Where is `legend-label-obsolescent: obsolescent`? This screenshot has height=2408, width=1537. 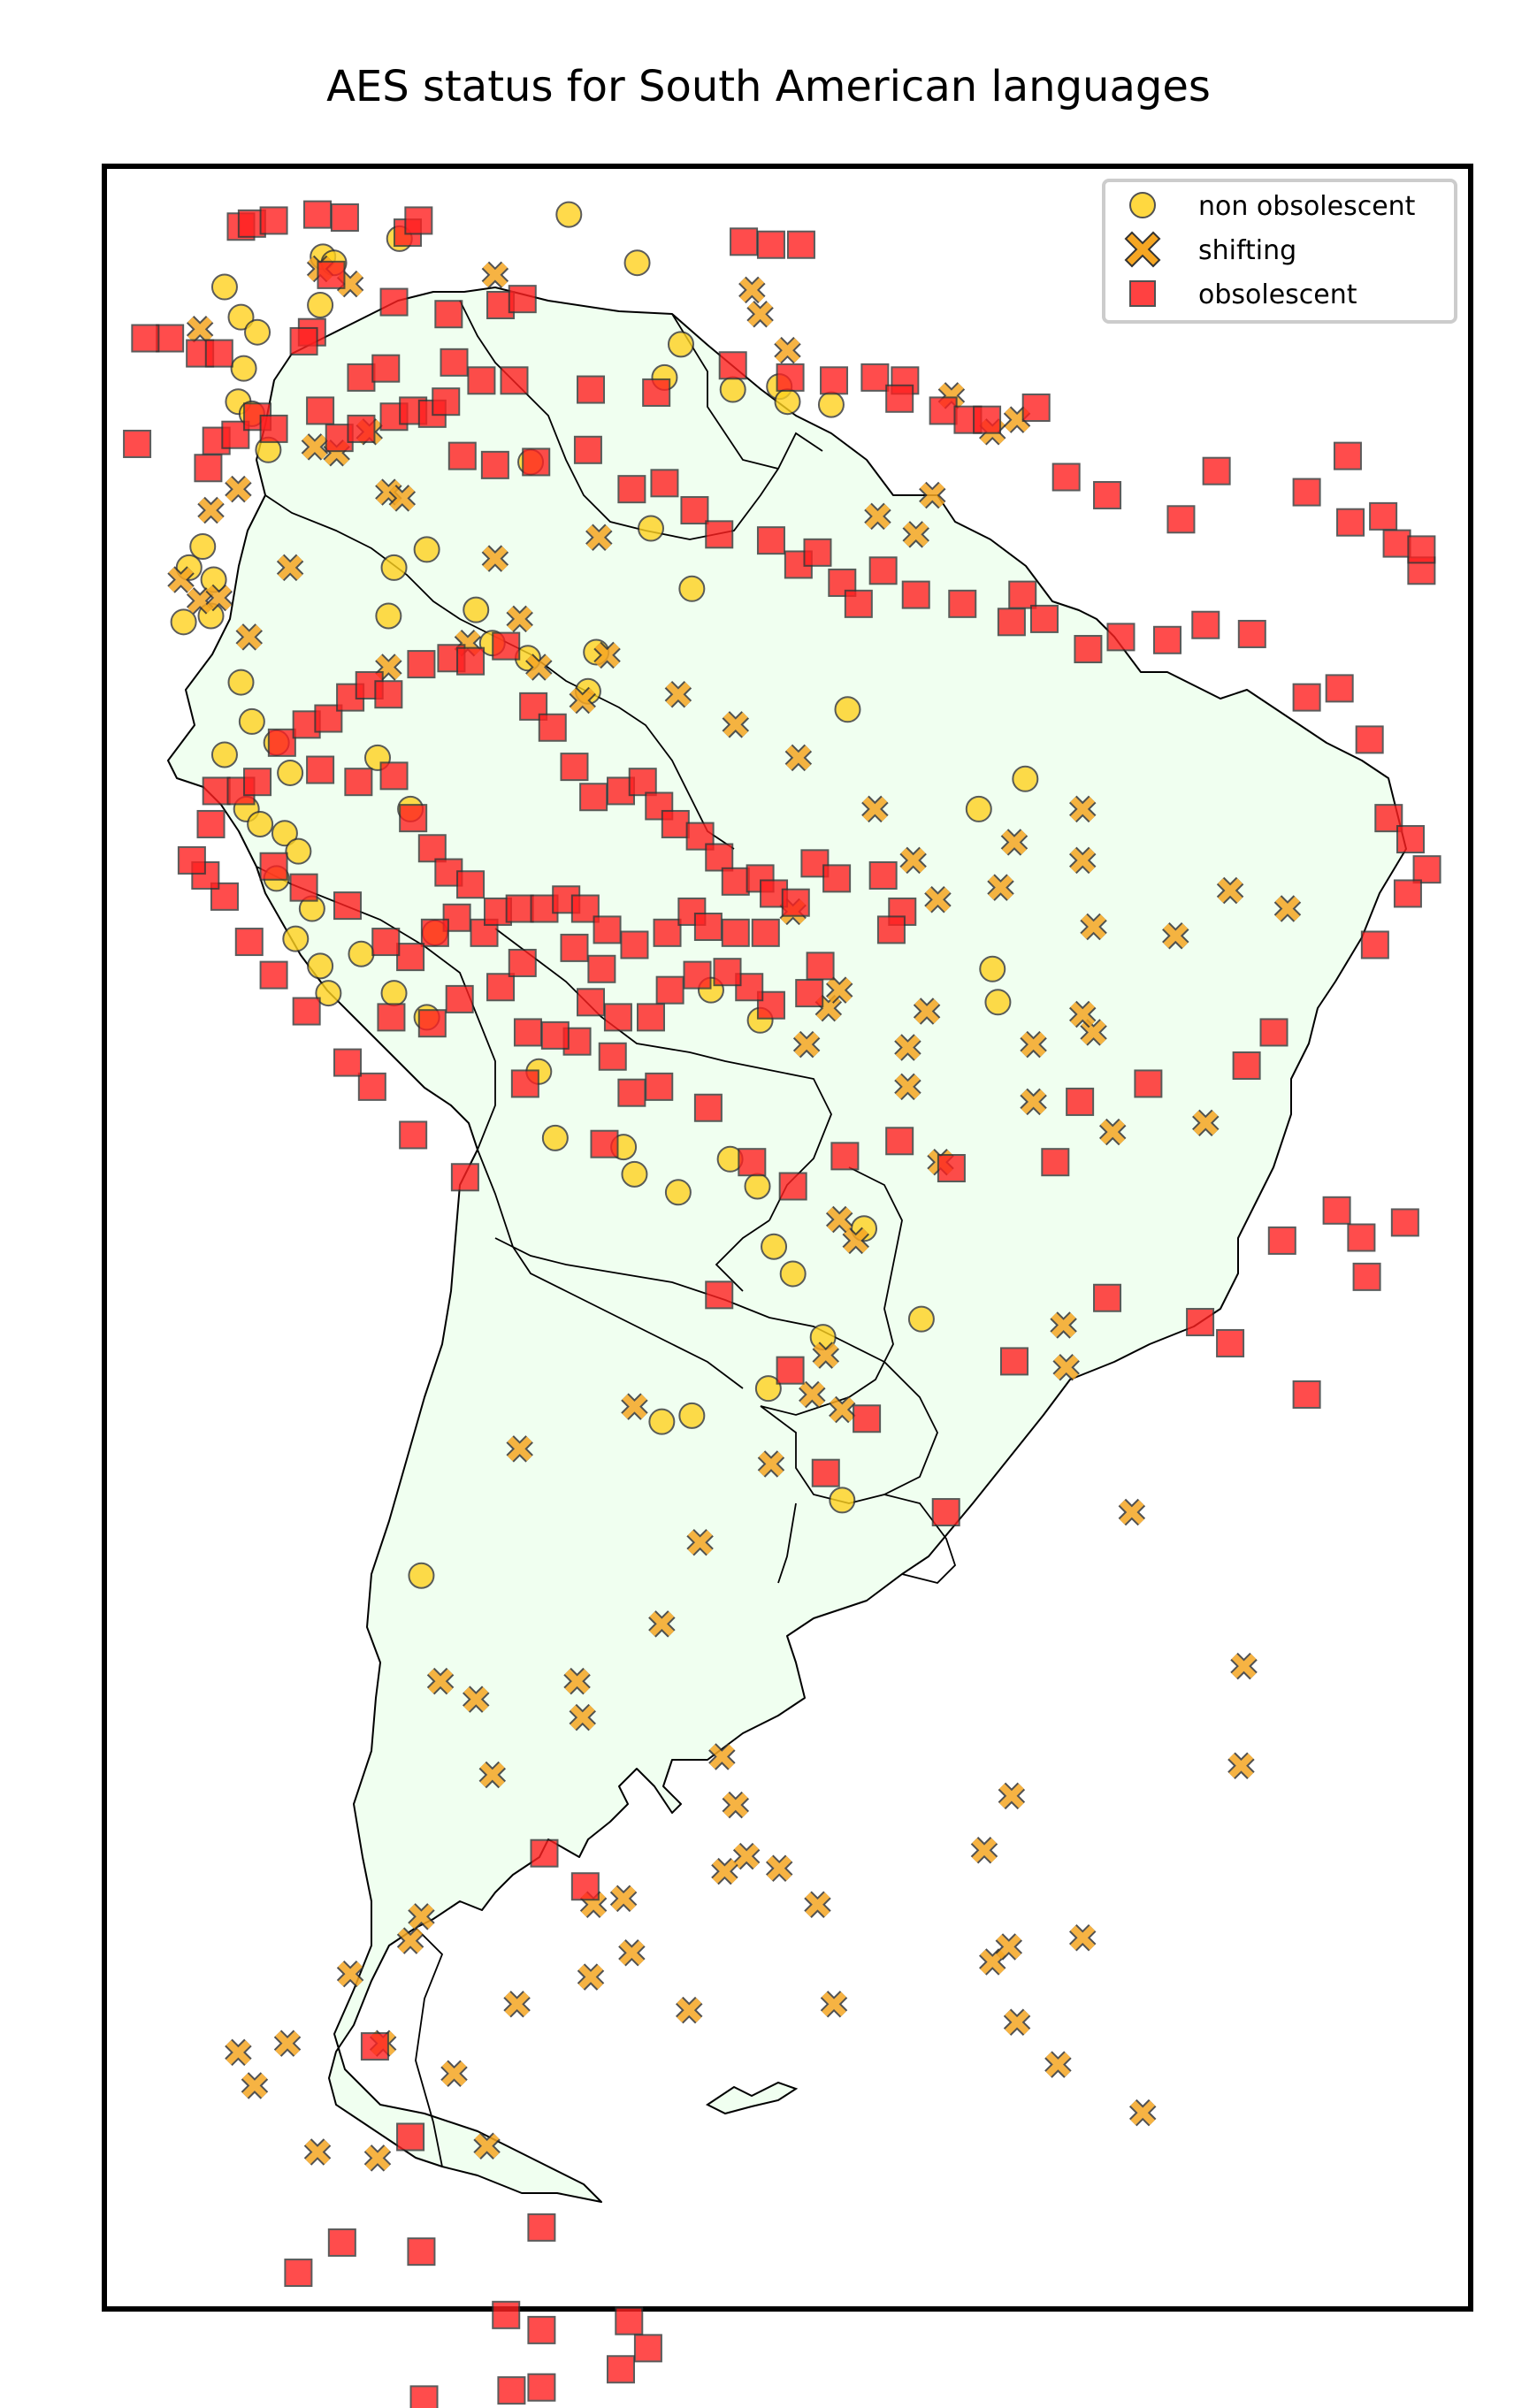 legend-label-obsolescent: obsolescent is located at coordinates (1277, 294).